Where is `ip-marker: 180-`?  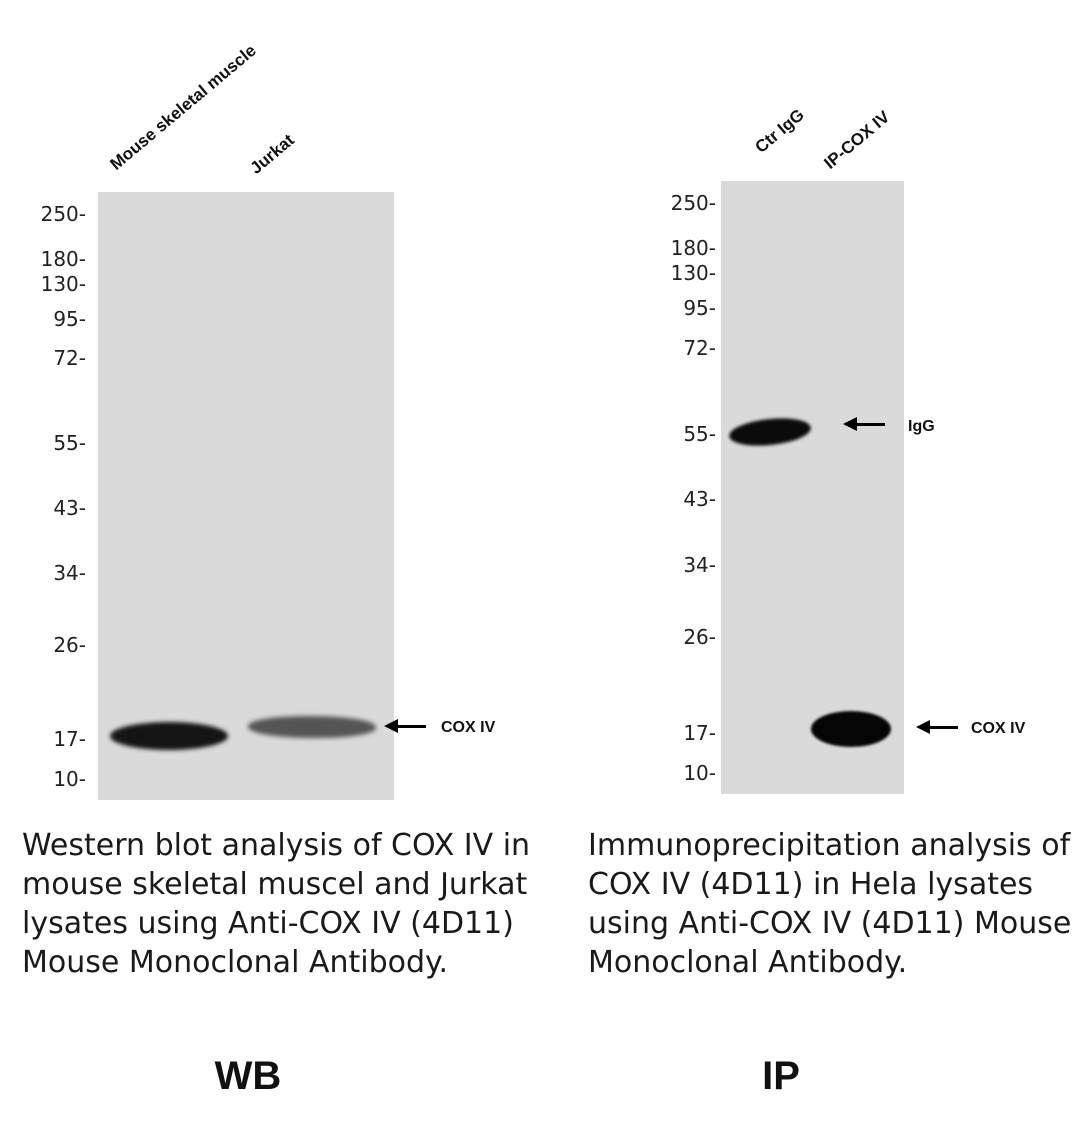 ip-marker: 180- is located at coordinates (693, 248).